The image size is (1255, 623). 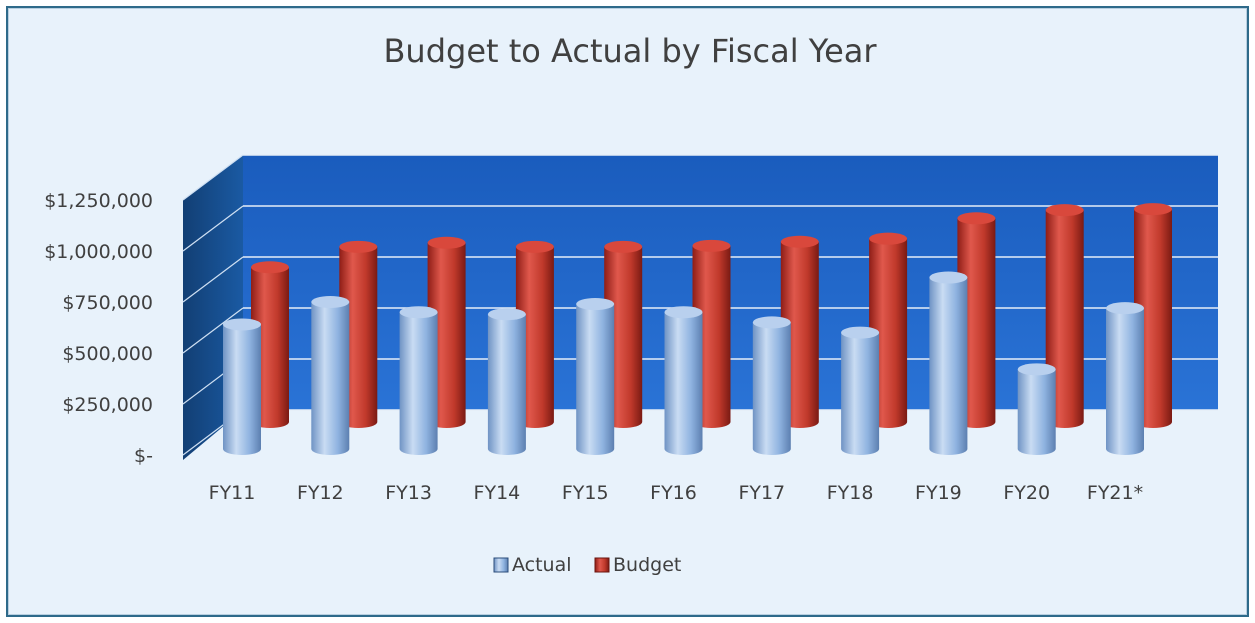 What do you see at coordinates (761, 493) in the screenshot?
I see `x-tick-label: FY17` at bounding box center [761, 493].